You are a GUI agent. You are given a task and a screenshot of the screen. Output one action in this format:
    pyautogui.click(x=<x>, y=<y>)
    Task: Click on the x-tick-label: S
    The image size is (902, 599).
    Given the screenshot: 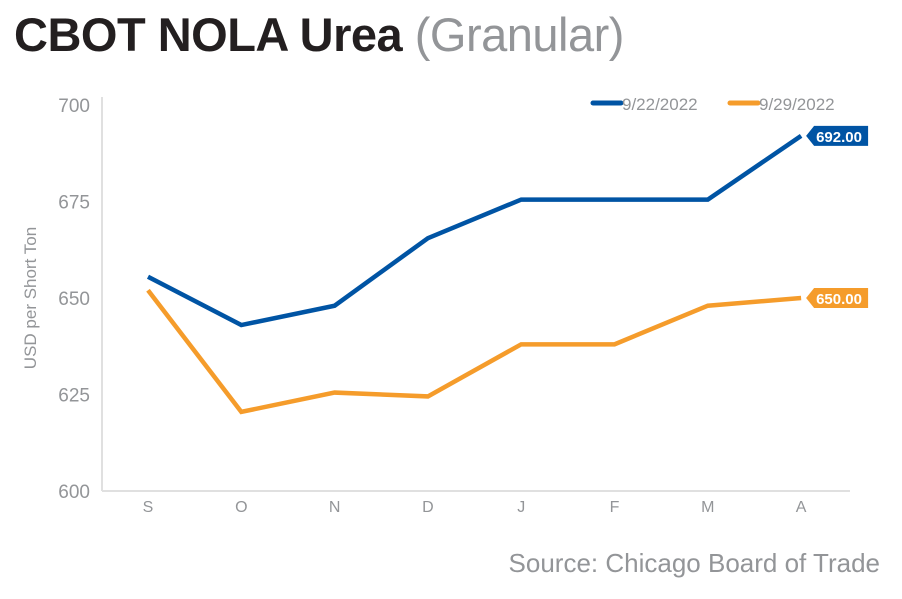 What is the action you would take?
    pyautogui.click(x=148, y=507)
    